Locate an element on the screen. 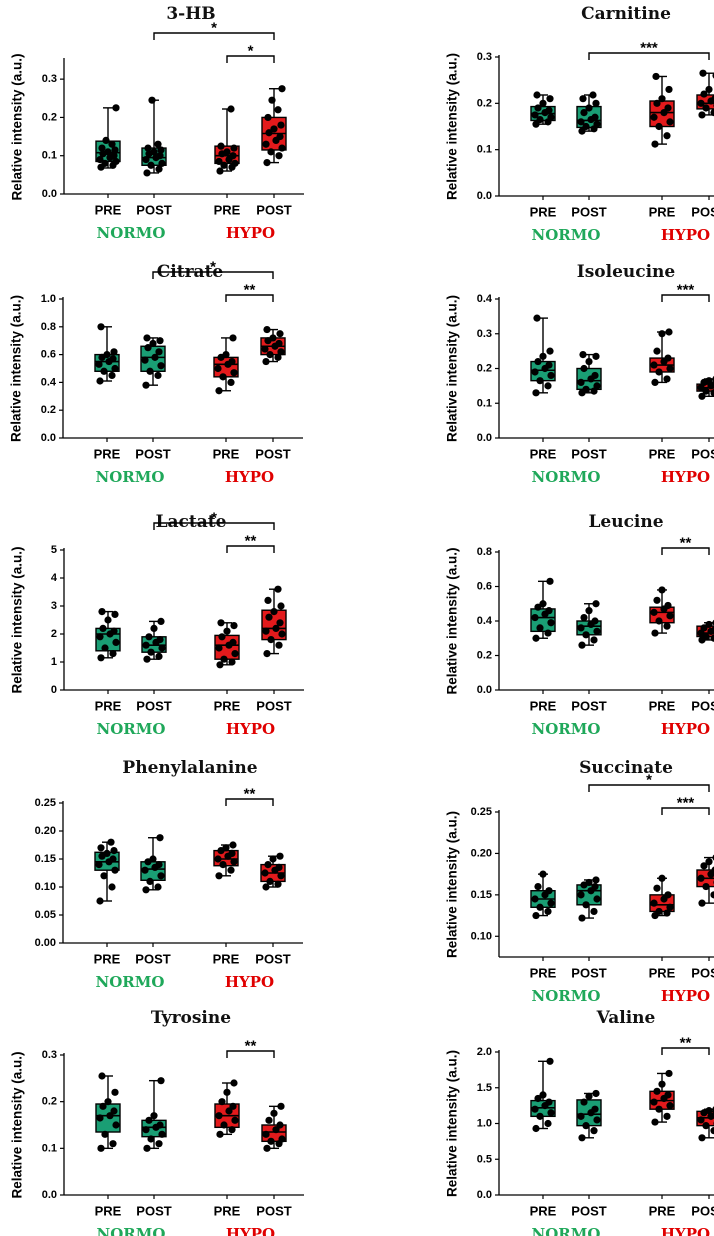 The height and width of the screenshot is (1236, 714). y-tick-label: 0.15 is located at coordinates (481, 895).